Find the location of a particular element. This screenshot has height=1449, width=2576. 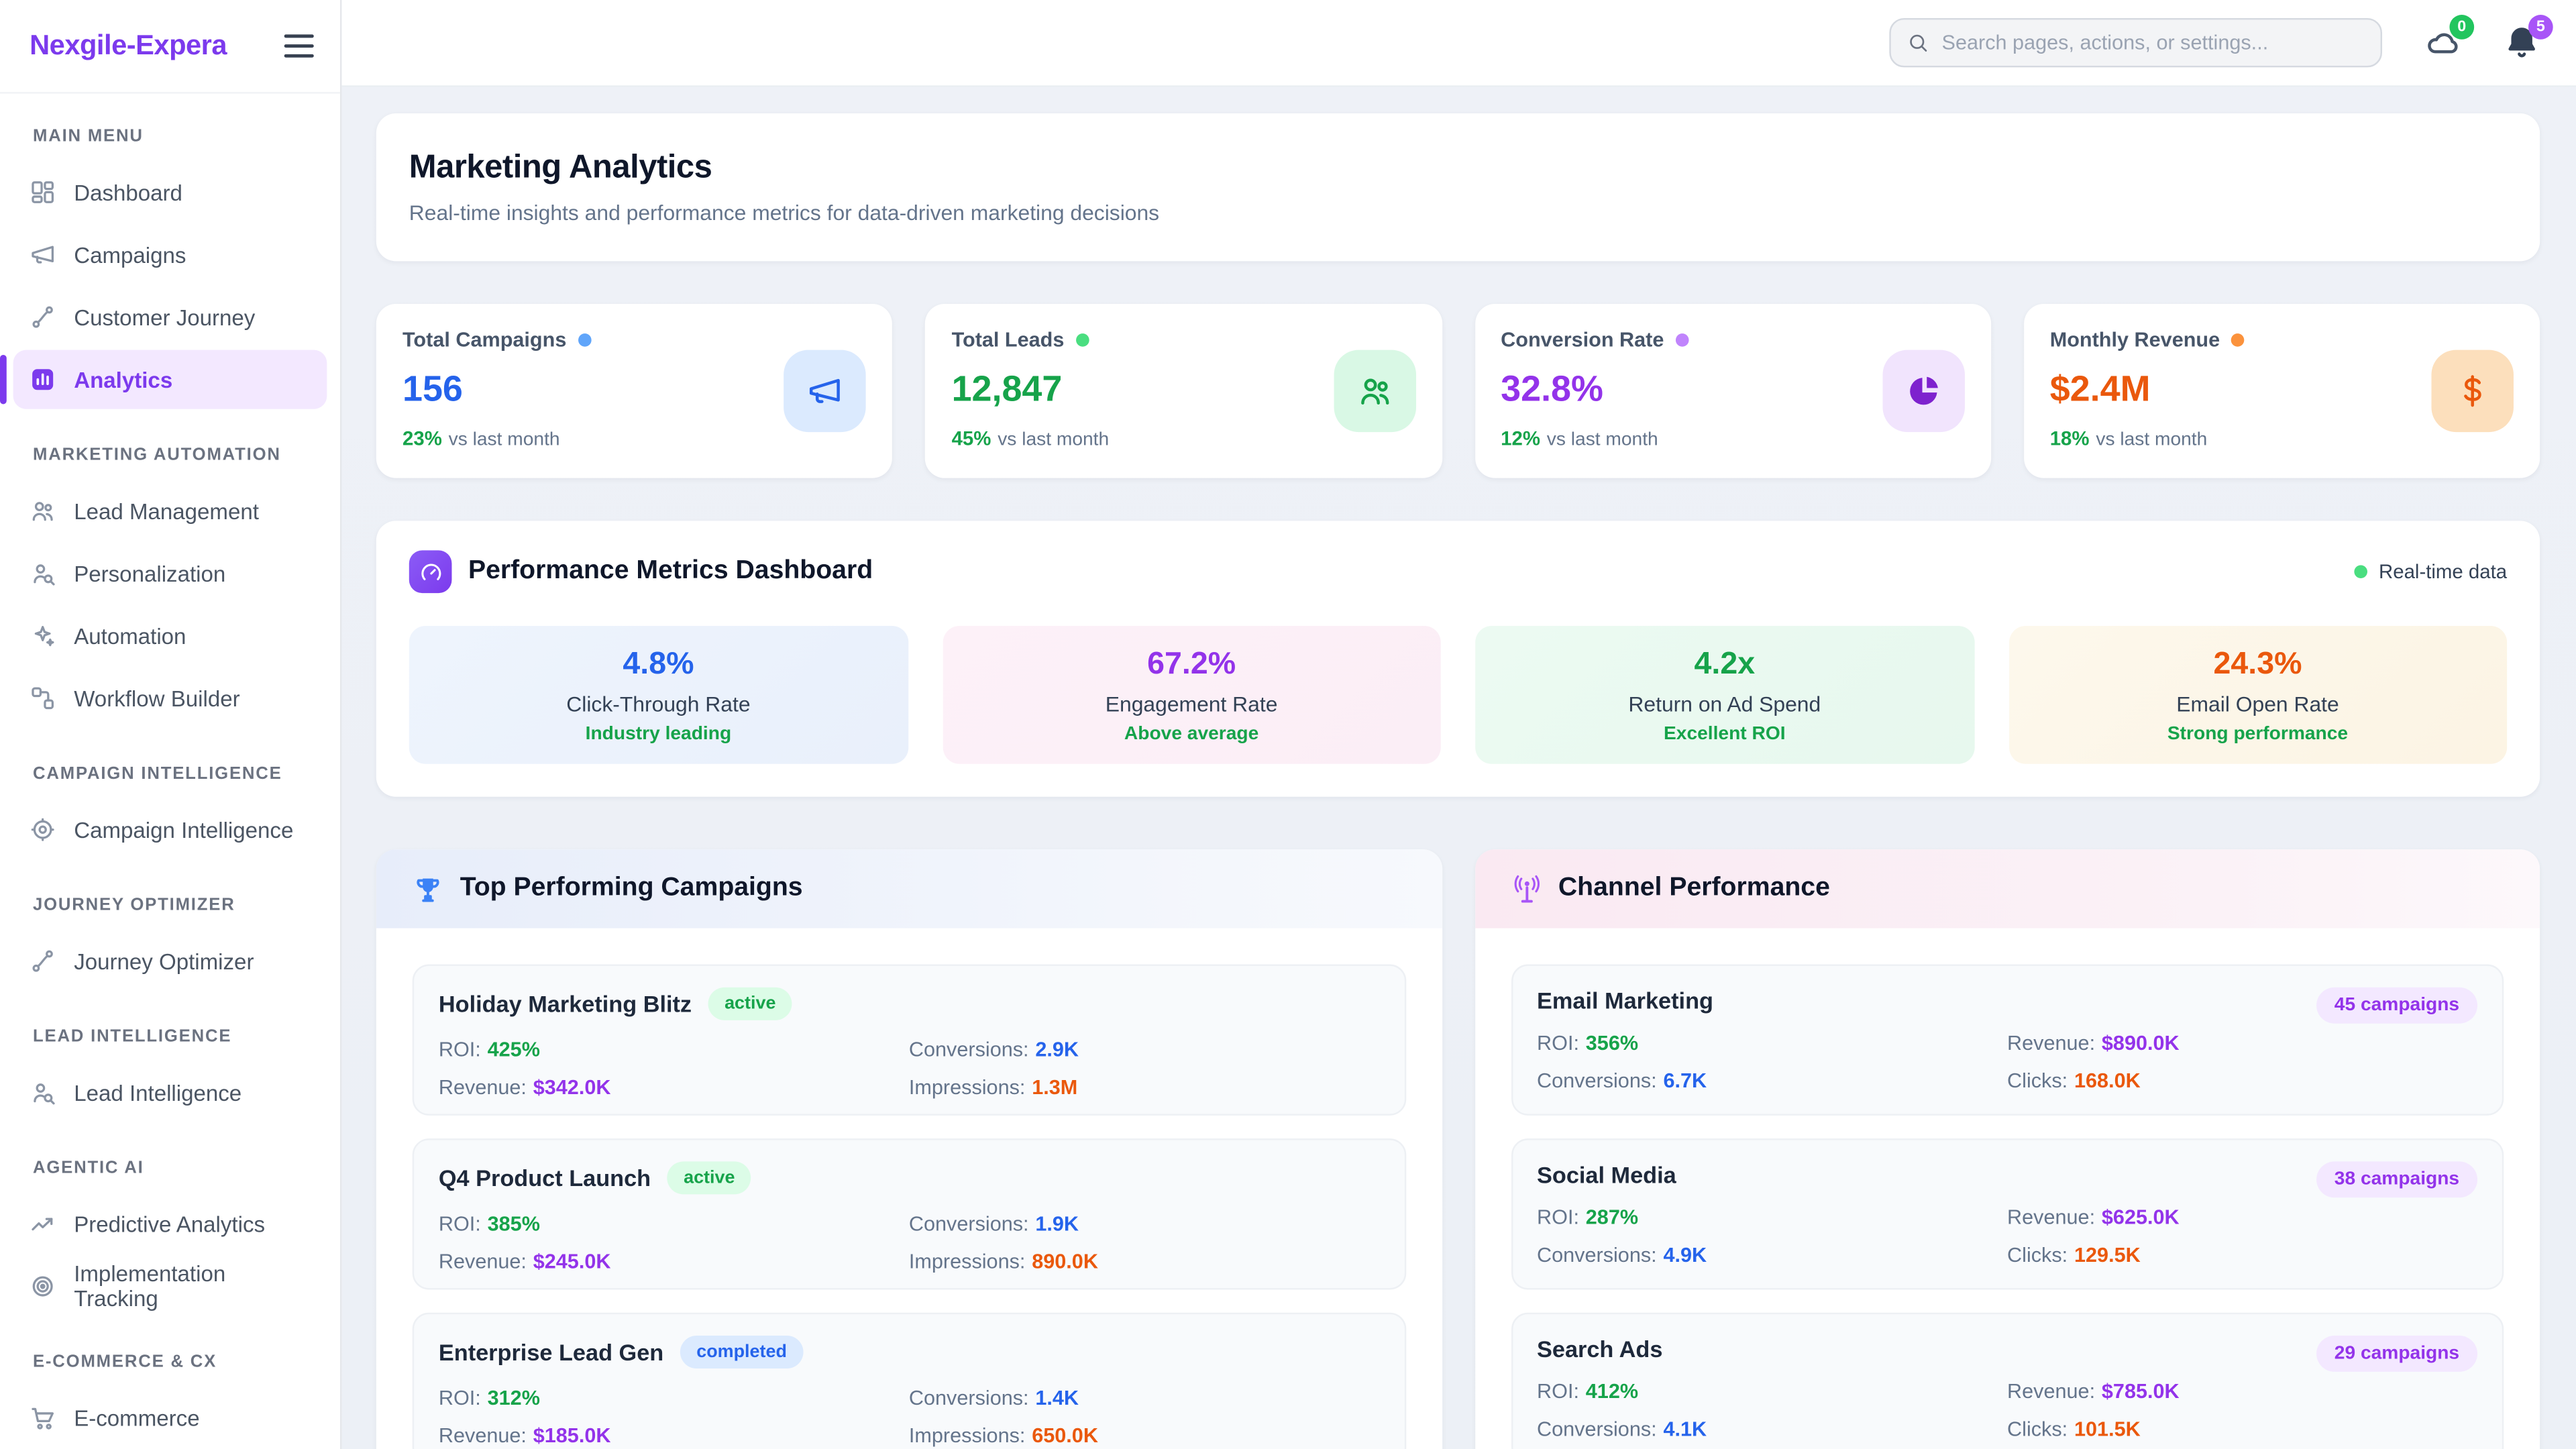

sidebar-item-journey-optimizer: Journey Optimizer is located at coordinates (170, 961).